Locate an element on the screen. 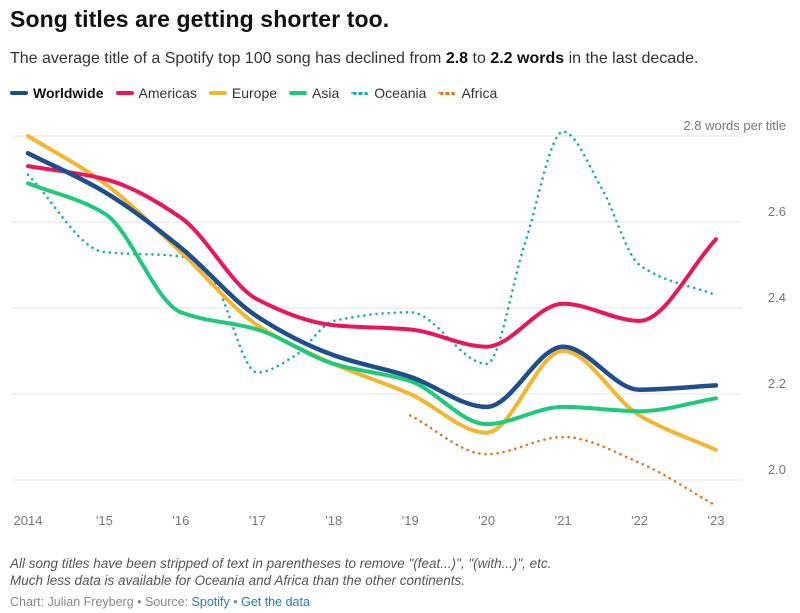  legend-swatch-americas is located at coordinates (124, 93).